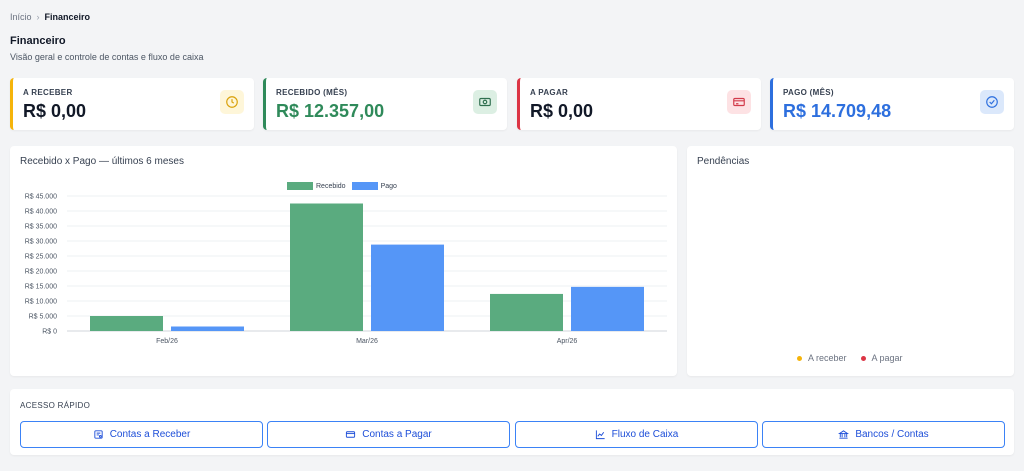 Image resolution: width=1024 pixels, height=471 pixels. What do you see at coordinates (132, 104) in the screenshot?
I see `summary-card-a-receber: A RECEBER R$ 0,00` at bounding box center [132, 104].